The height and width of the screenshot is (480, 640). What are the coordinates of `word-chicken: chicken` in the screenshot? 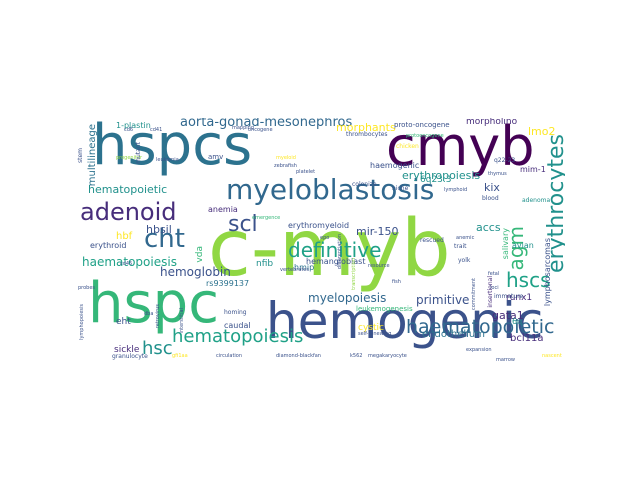 It's located at (407, 146).